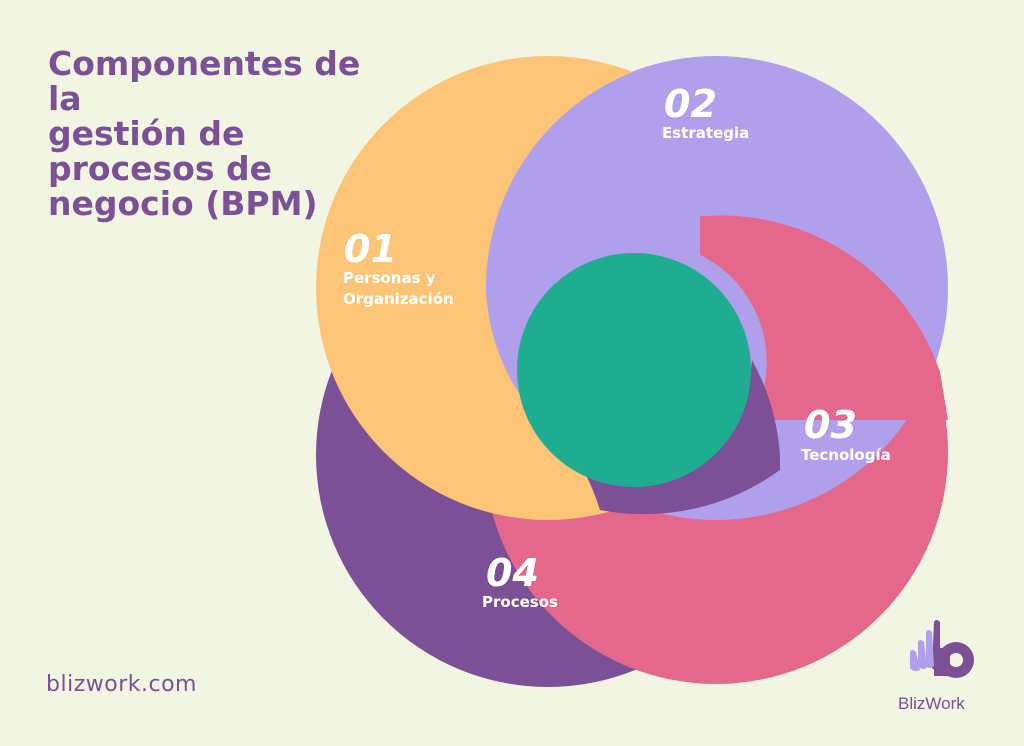  I want to click on component-label: Estrategia, so click(705, 133).